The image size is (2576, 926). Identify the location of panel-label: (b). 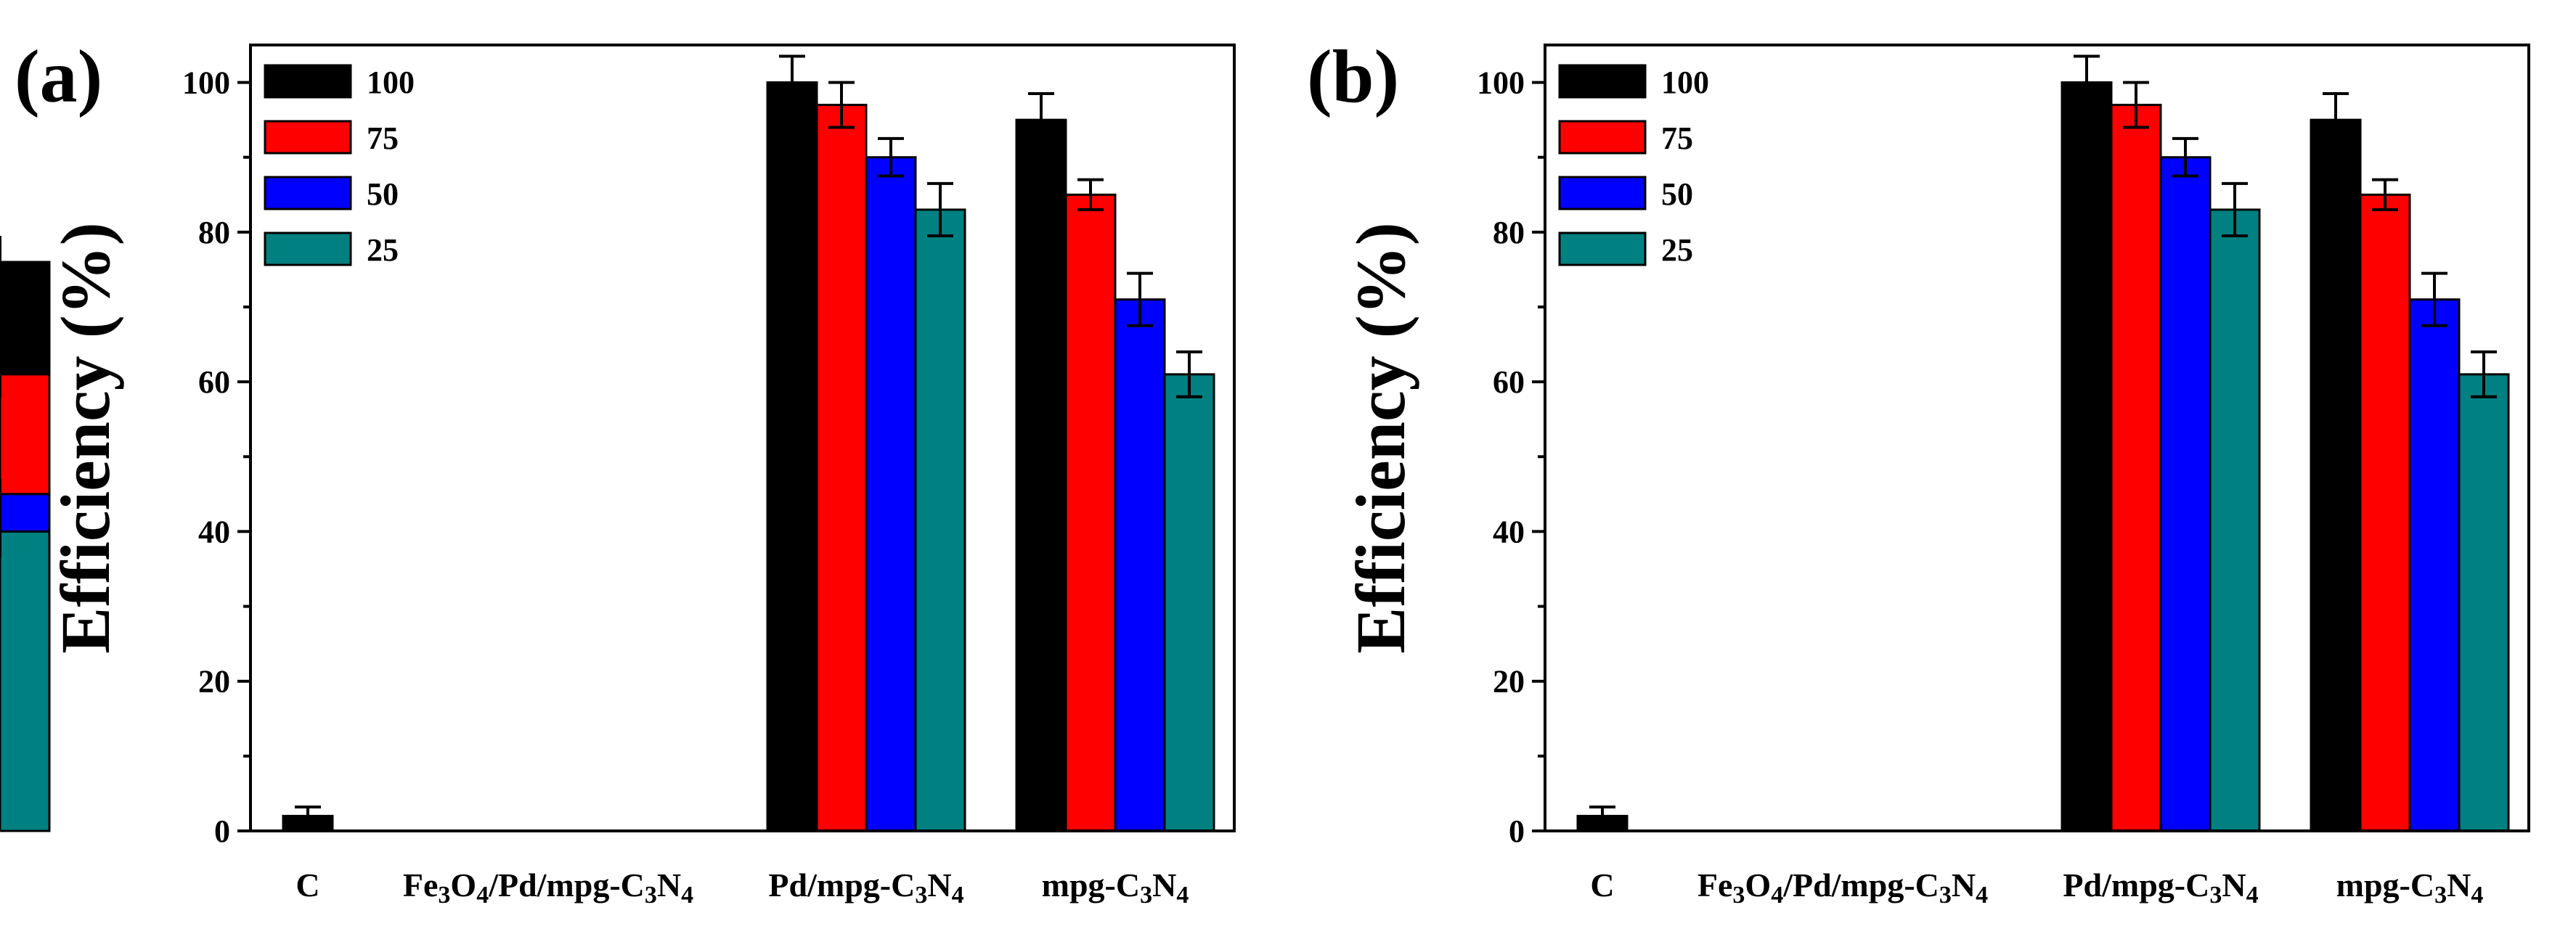
(1353, 76).